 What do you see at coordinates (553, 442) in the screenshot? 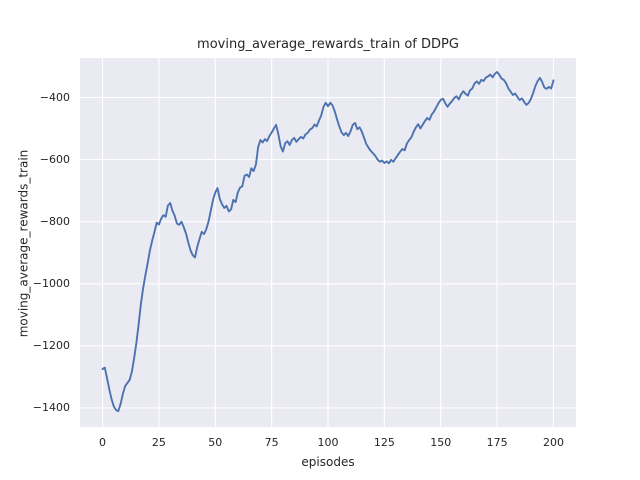
I see `x-tick-label-200: 200` at bounding box center [553, 442].